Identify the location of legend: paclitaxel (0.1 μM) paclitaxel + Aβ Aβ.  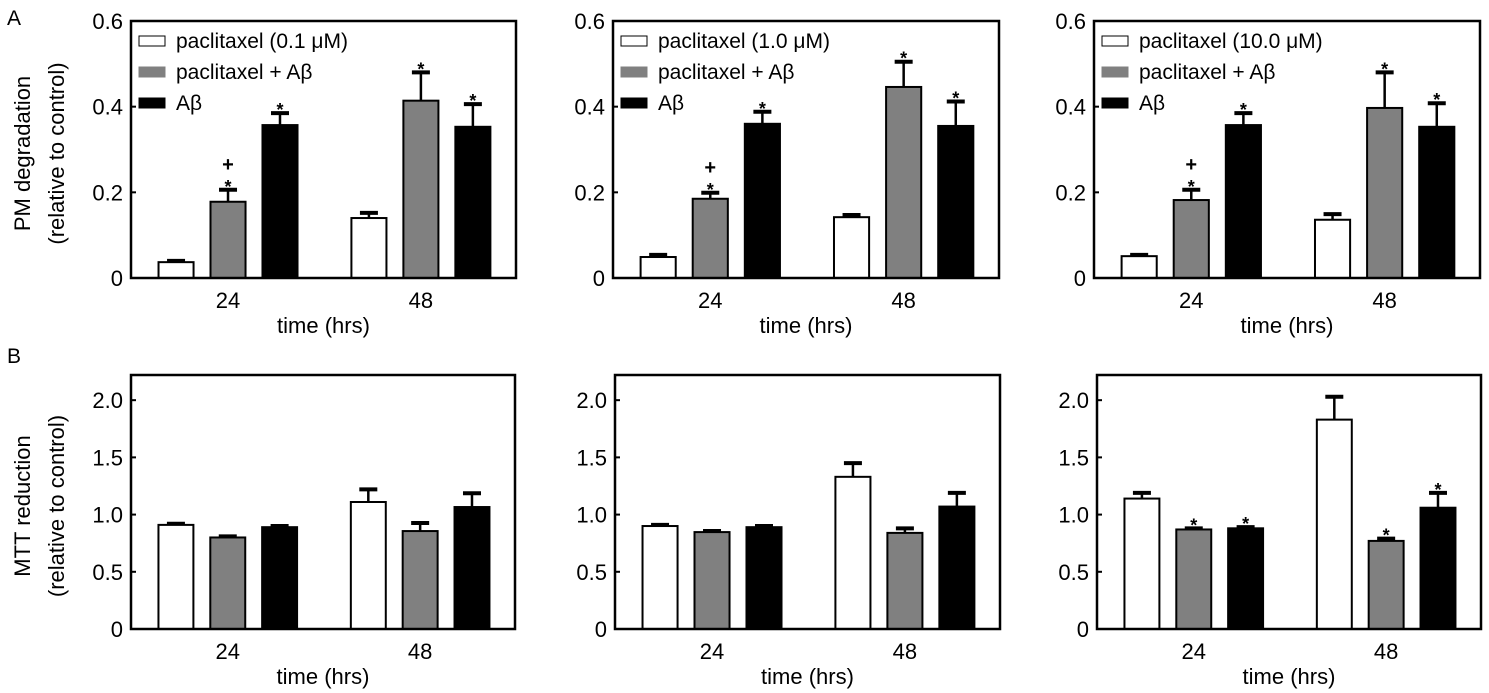
(243, 72).